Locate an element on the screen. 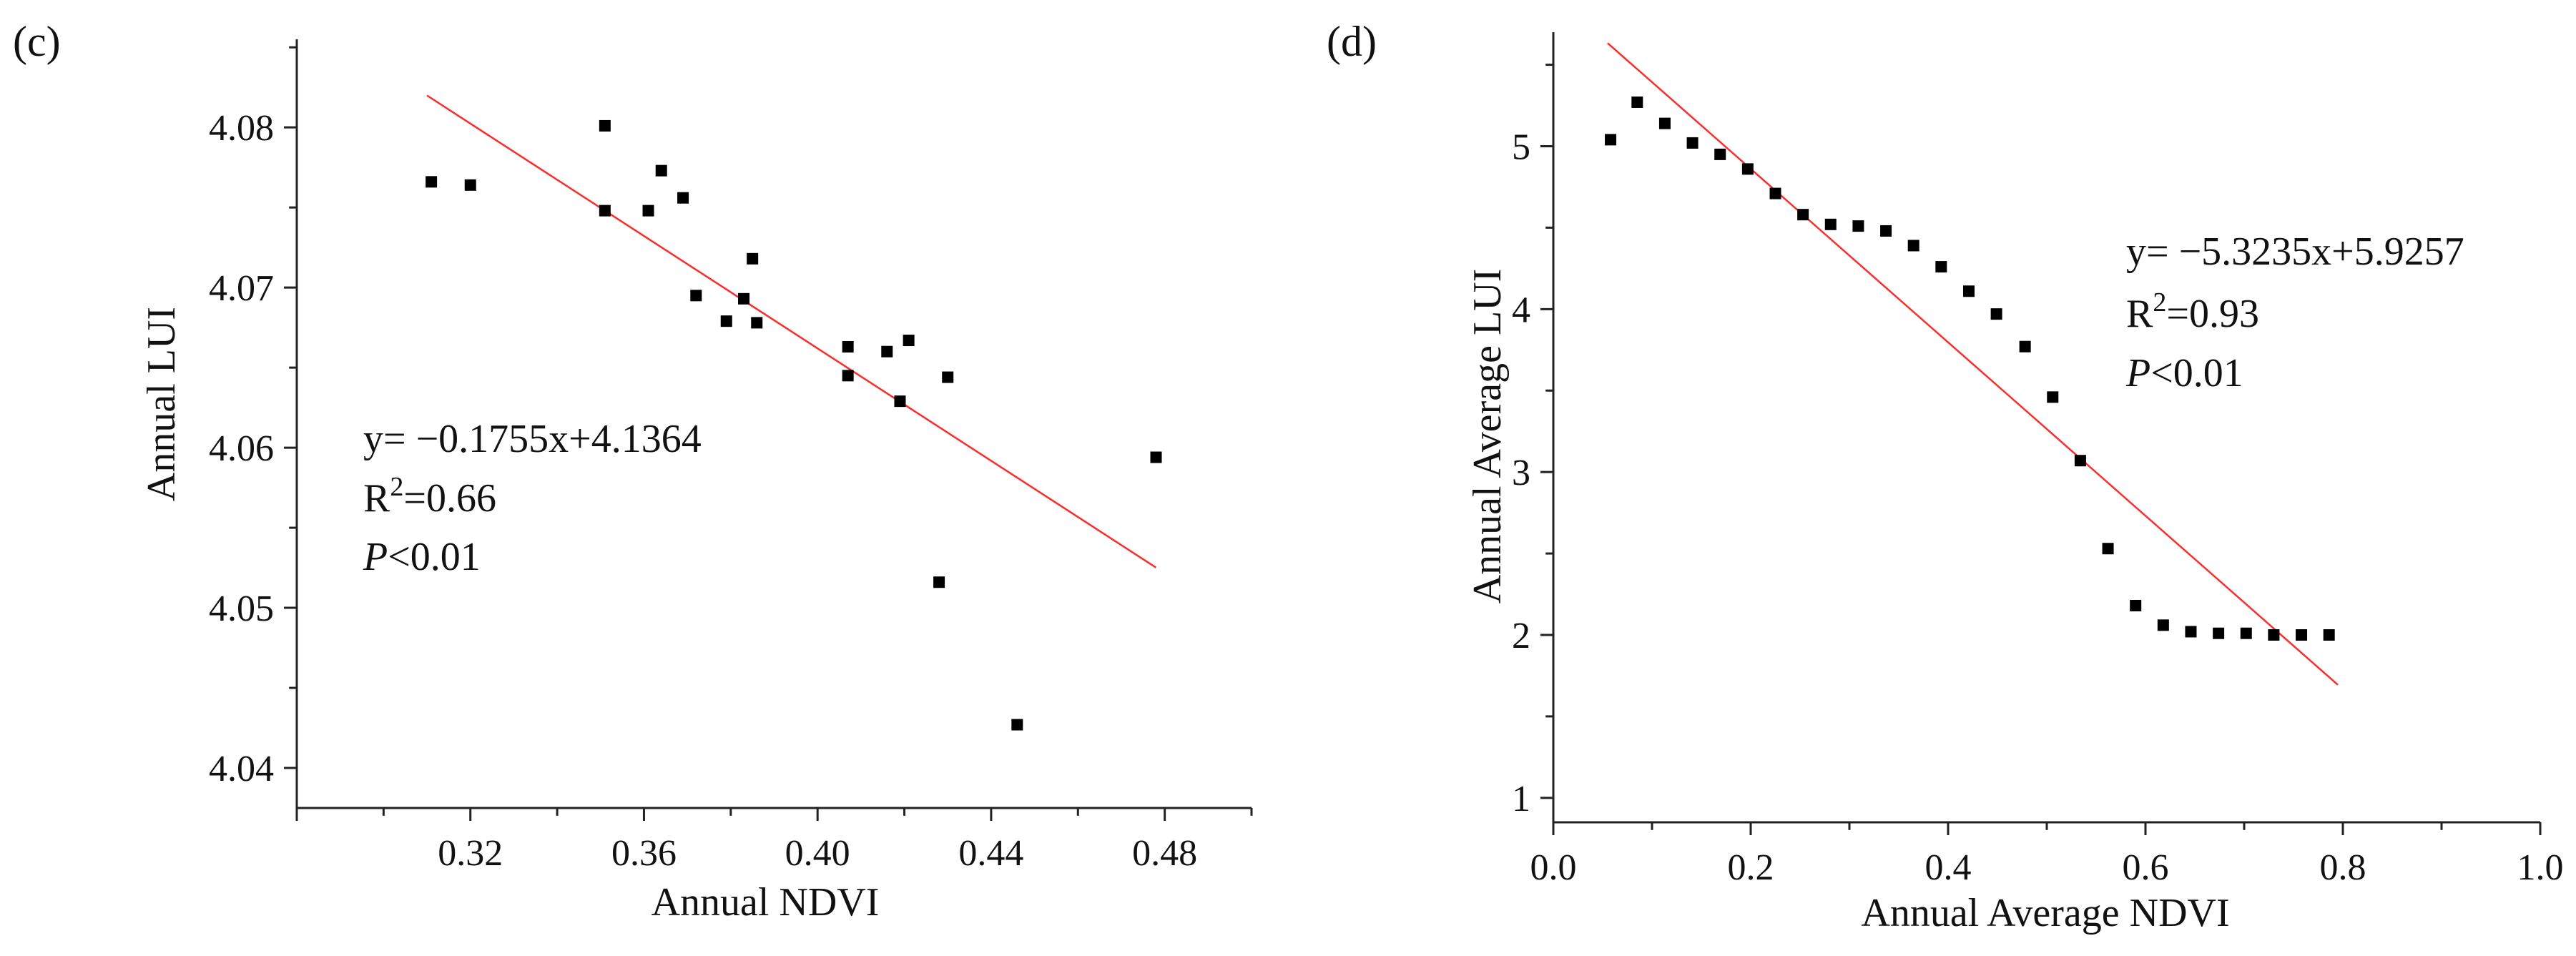  panel-d-y-tick-label: 4 is located at coordinates (1521, 310).